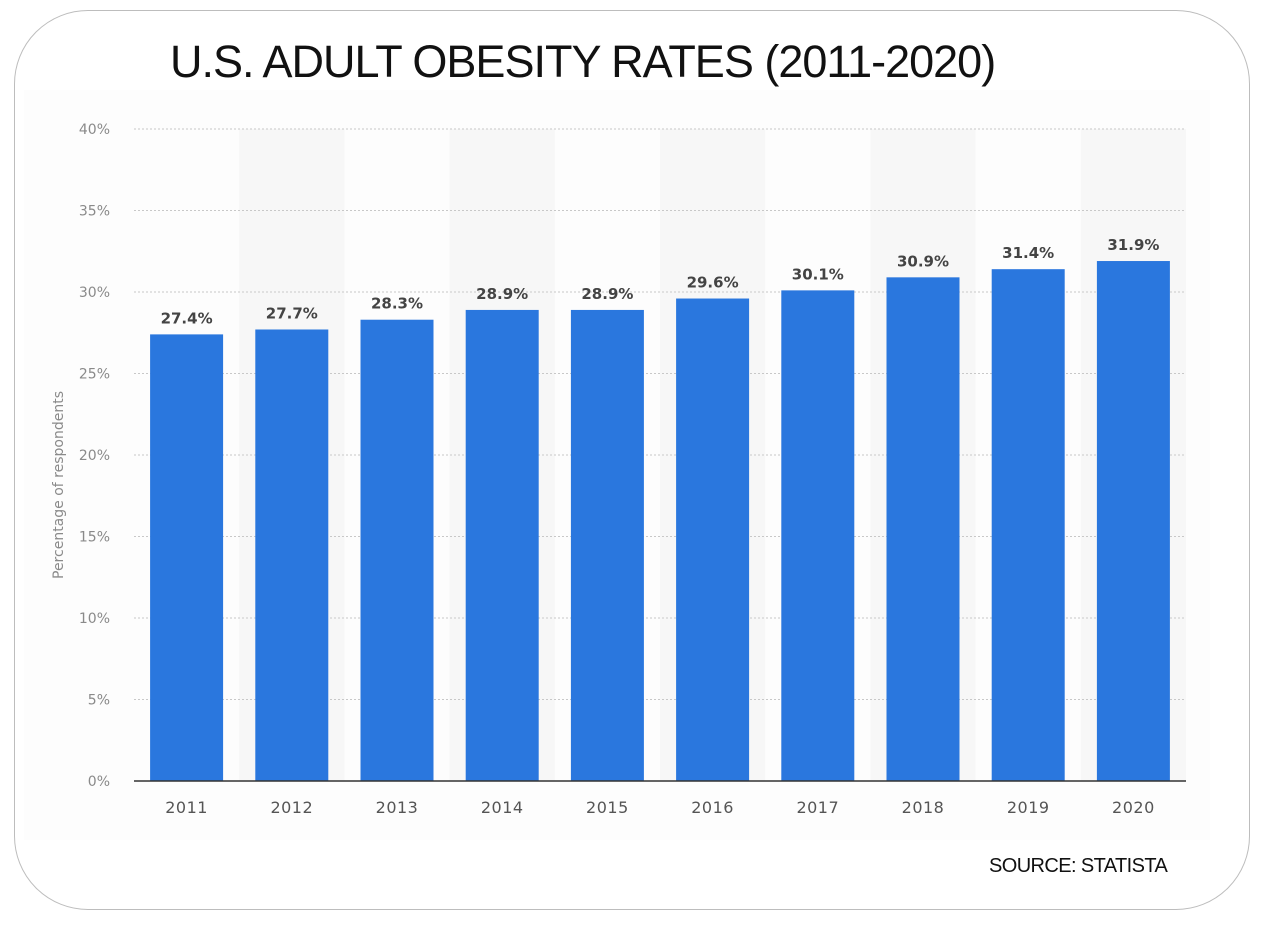  I want to click on data-label: 30.1%, so click(818, 274).